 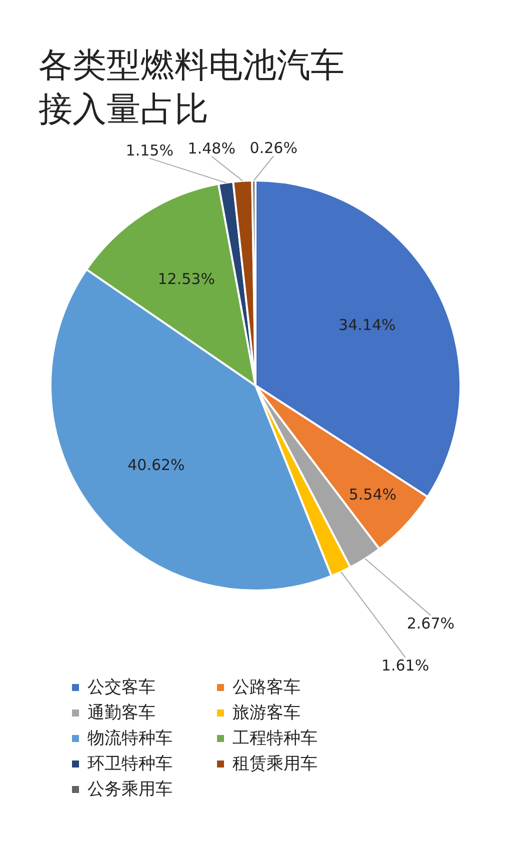 What do you see at coordinates (122, 688) in the screenshot?
I see `legend-label: 公交客车` at bounding box center [122, 688].